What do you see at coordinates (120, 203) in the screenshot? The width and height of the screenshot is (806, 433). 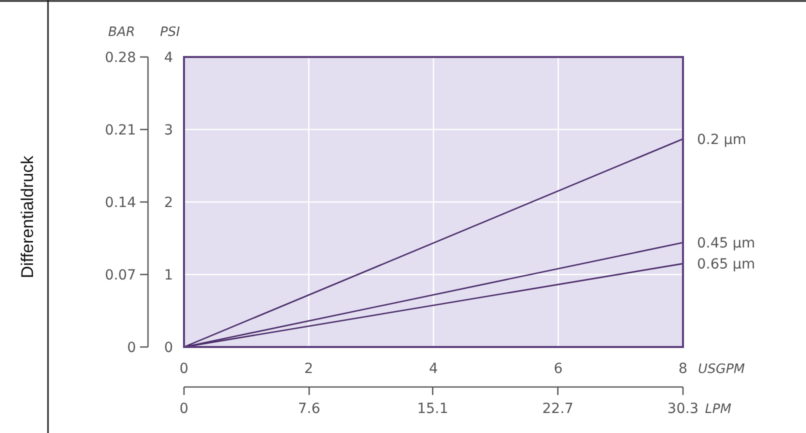 I see `y-tick-label: 0.14` at bounding box center [120, 203].